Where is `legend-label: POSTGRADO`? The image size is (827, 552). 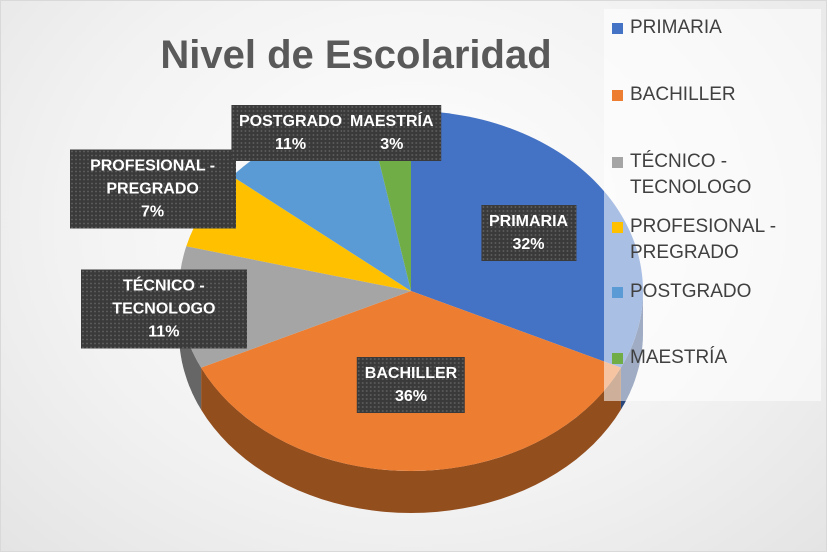
legend-label: POSTGRADO is located at coordinates (691, 291).